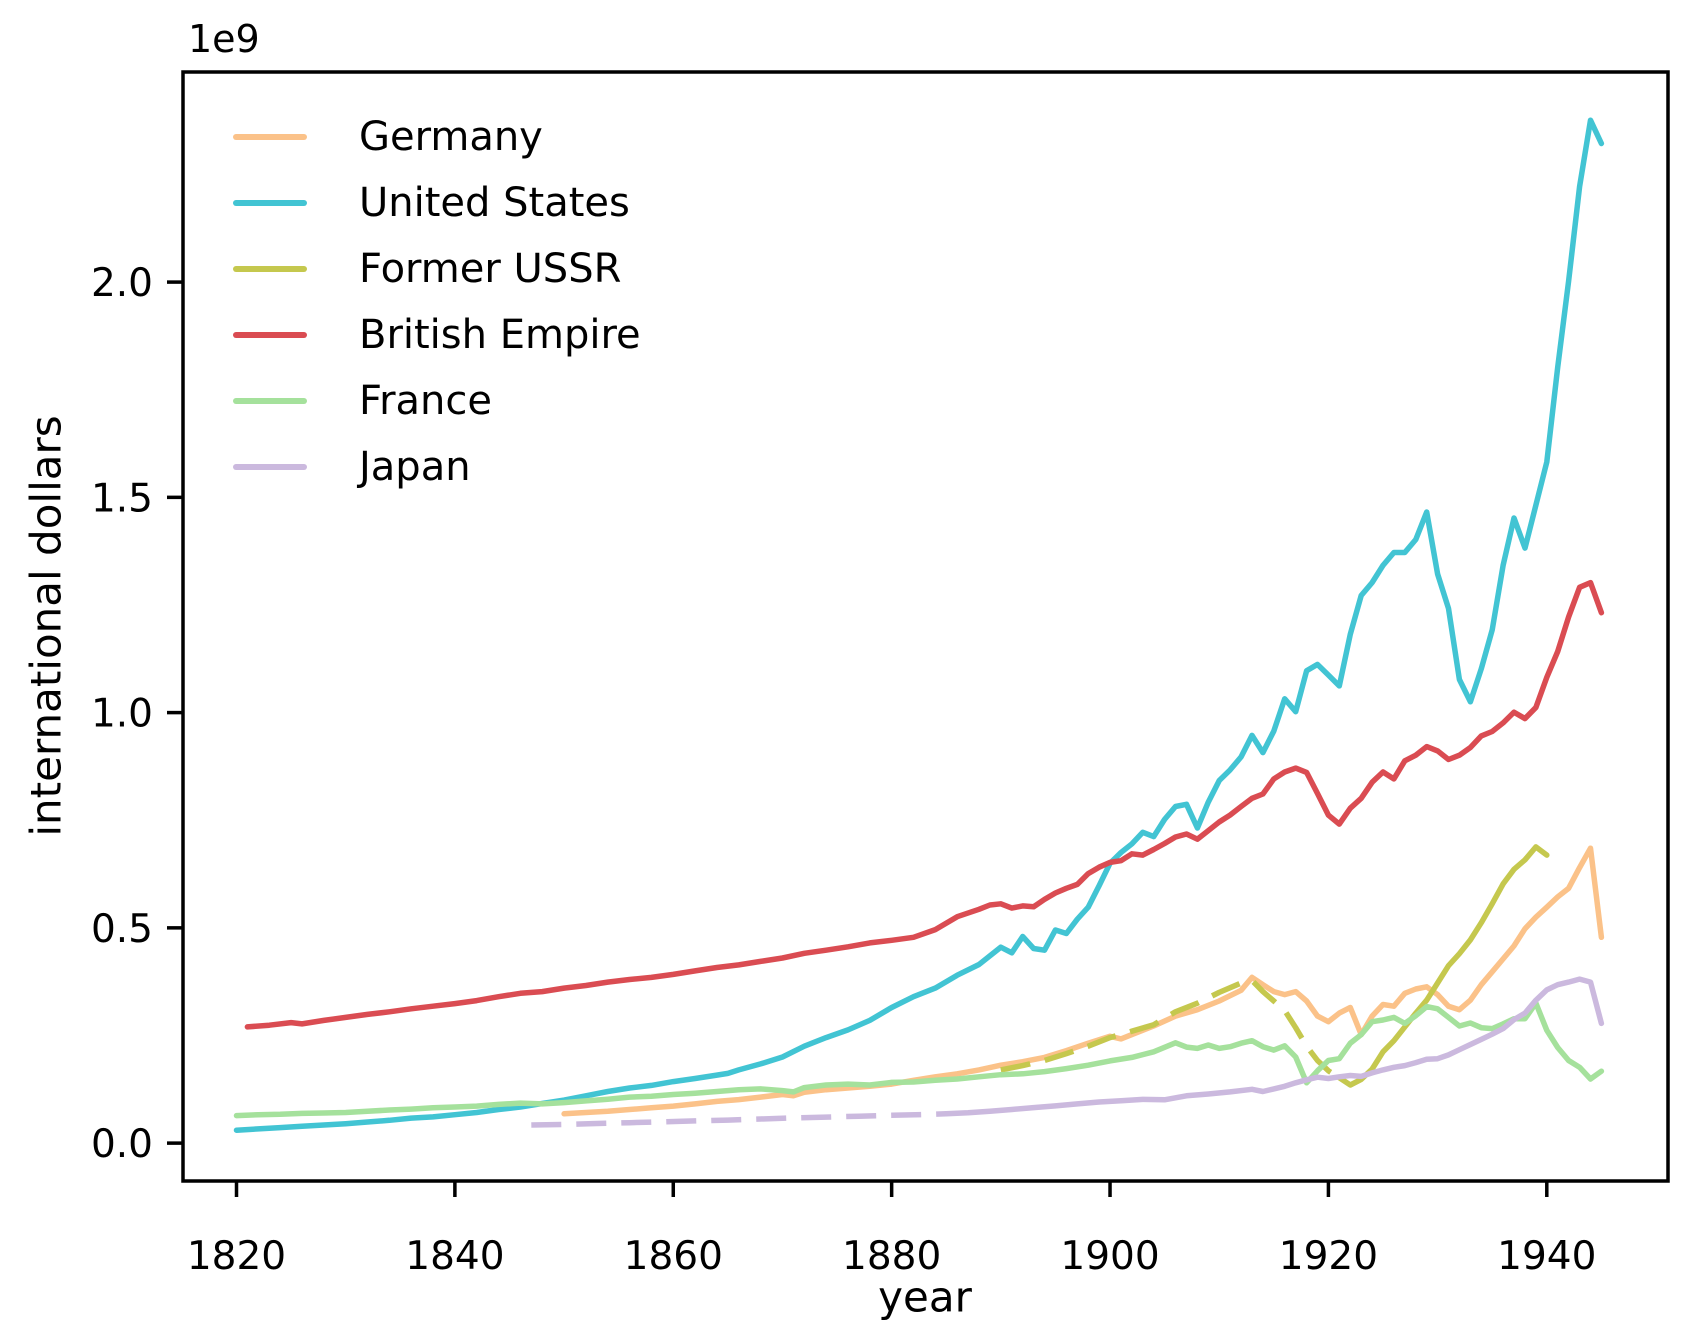  I want to click on x-tick-label: 1900, so click(1109, 1256).